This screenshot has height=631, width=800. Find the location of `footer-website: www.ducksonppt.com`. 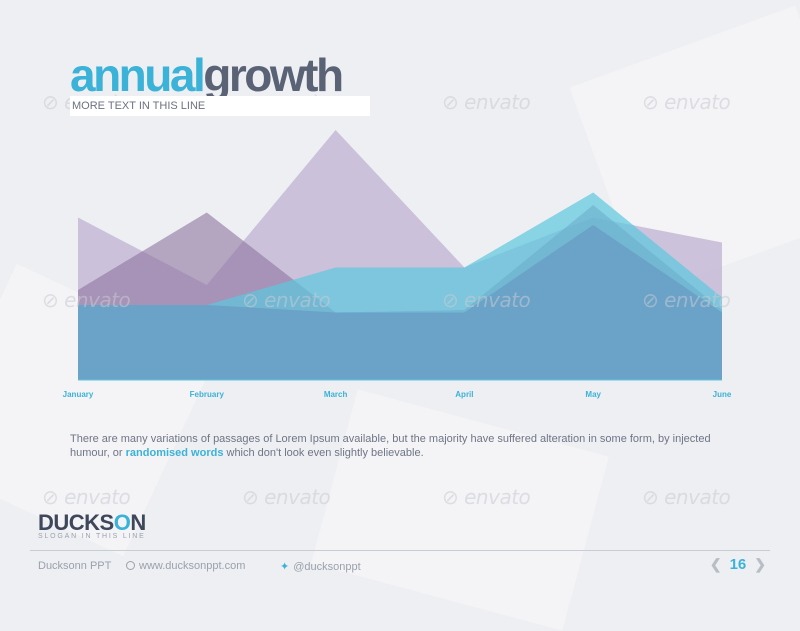

footer-website: www.ducksonppt.com is located at coordinates (185, 566).